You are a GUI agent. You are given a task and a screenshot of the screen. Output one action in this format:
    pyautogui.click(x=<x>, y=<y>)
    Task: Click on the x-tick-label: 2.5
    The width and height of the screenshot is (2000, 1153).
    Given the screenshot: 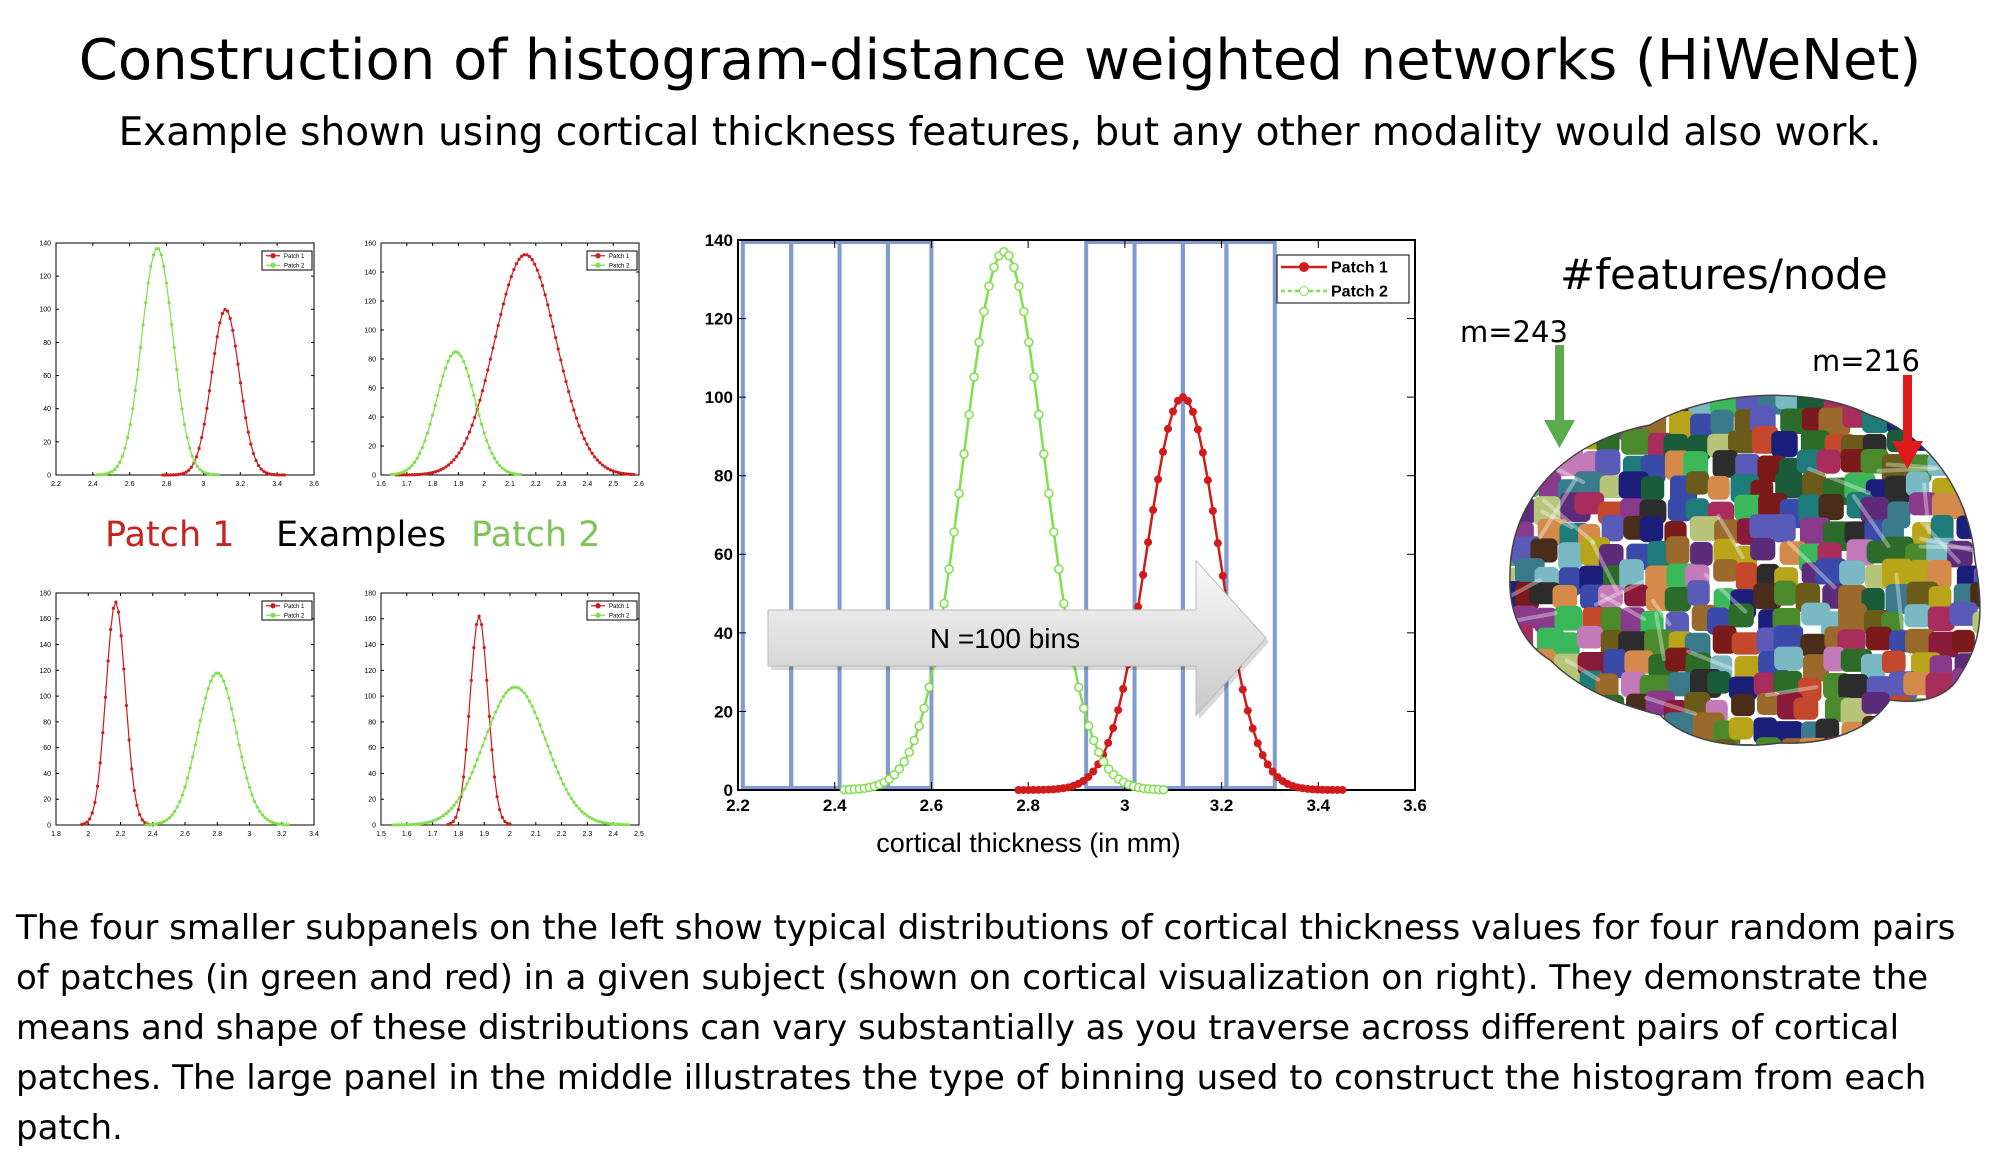 What is the action you would take?
    pyautogui.click(x=639, y=834)
    